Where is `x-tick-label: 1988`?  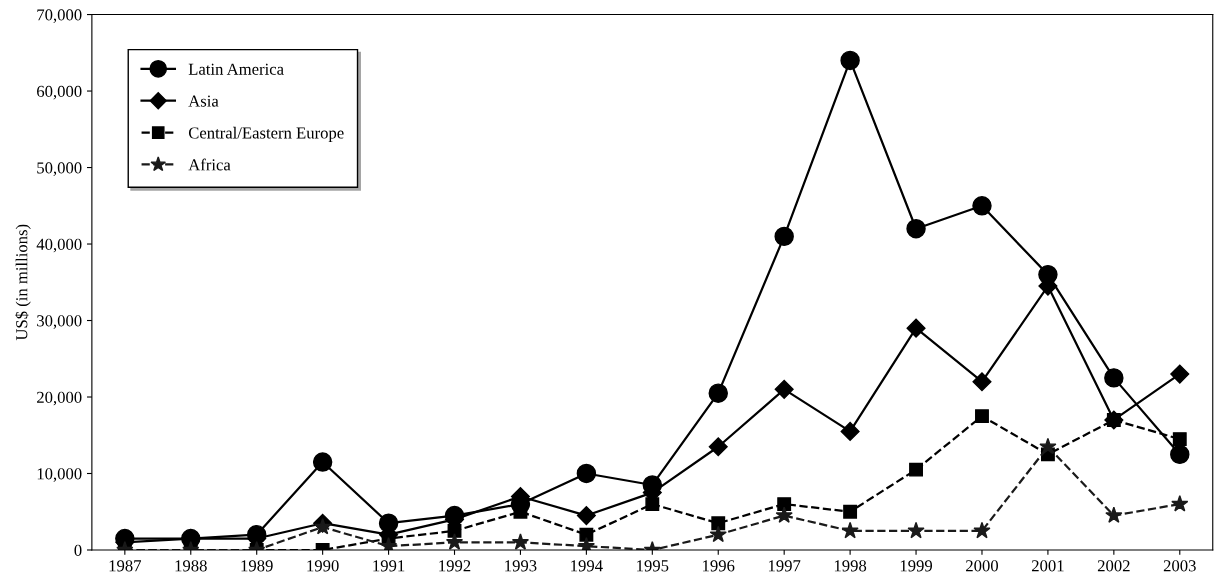 x-tick-label: 1988 is located at coordinates (191, 566).